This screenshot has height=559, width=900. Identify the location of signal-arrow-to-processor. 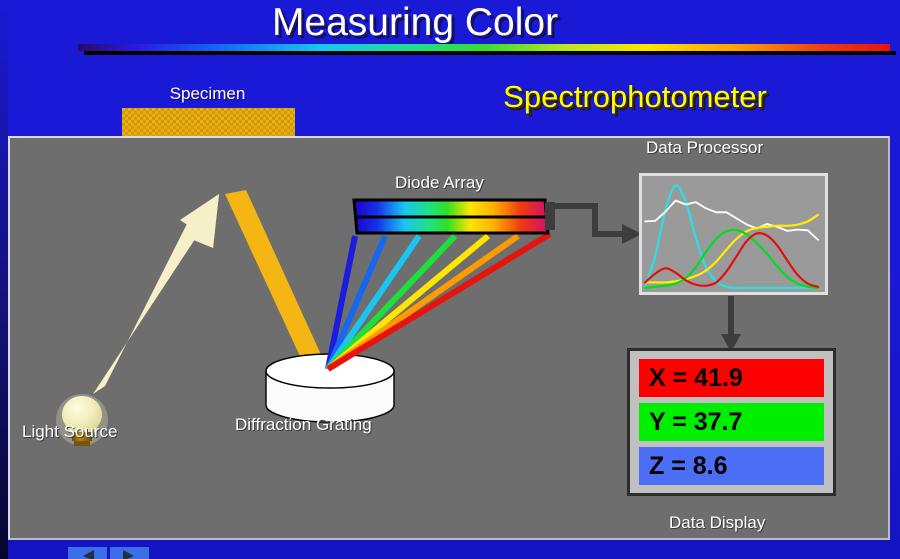
(587, 220).